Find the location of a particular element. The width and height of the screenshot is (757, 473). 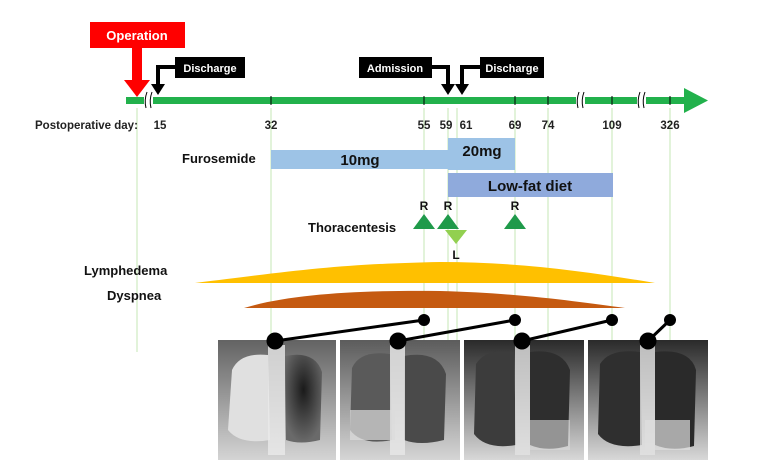

lymphedema-label: Lymphedema is located at coordinates (126, 270).